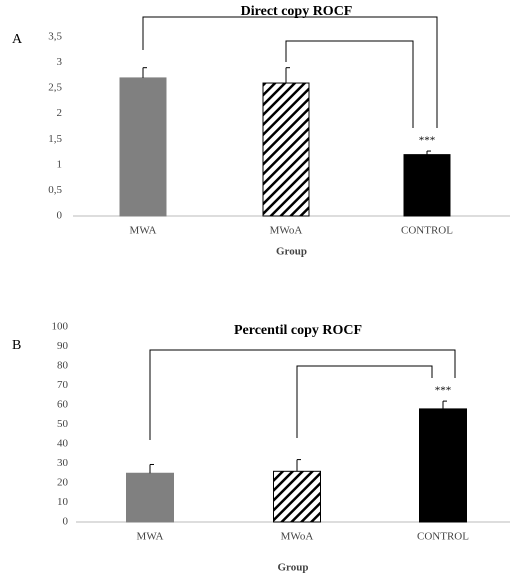 The image size is (521, 582). What do you see at coordinates (63, 502) in the screenshot?
I see `y-tick-label: 10` at bounding box center [63, 502].